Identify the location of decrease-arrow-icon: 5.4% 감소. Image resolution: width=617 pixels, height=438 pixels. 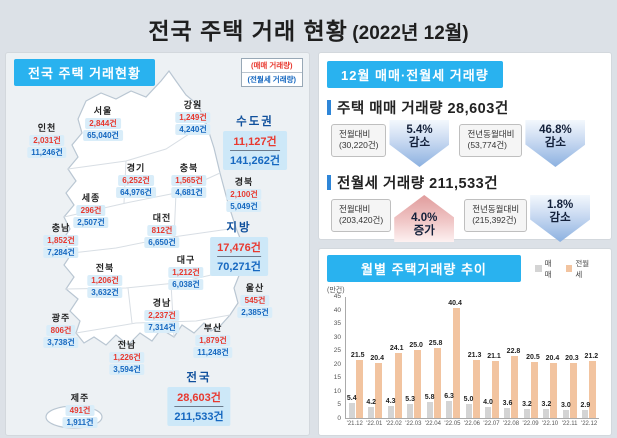
(419, 143).